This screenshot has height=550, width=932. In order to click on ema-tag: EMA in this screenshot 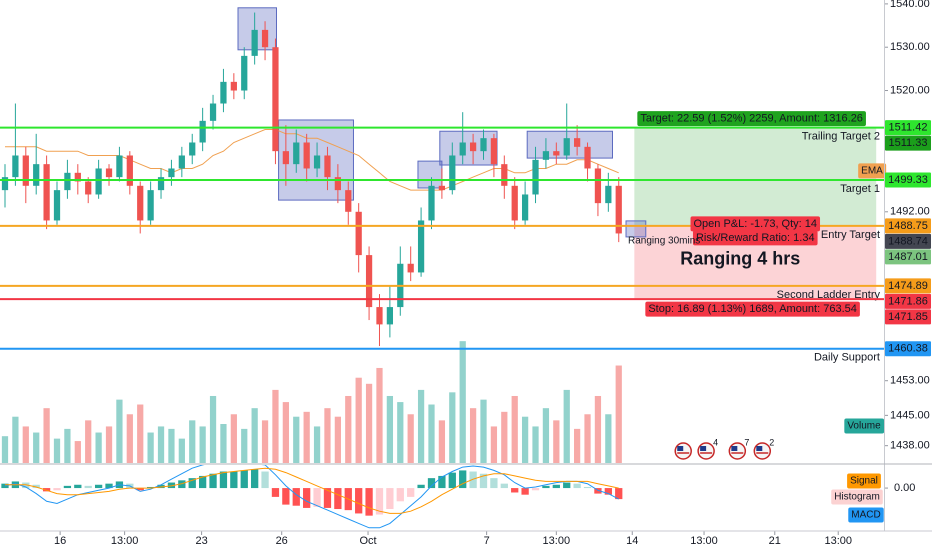, I will do `click(872, 170)`.